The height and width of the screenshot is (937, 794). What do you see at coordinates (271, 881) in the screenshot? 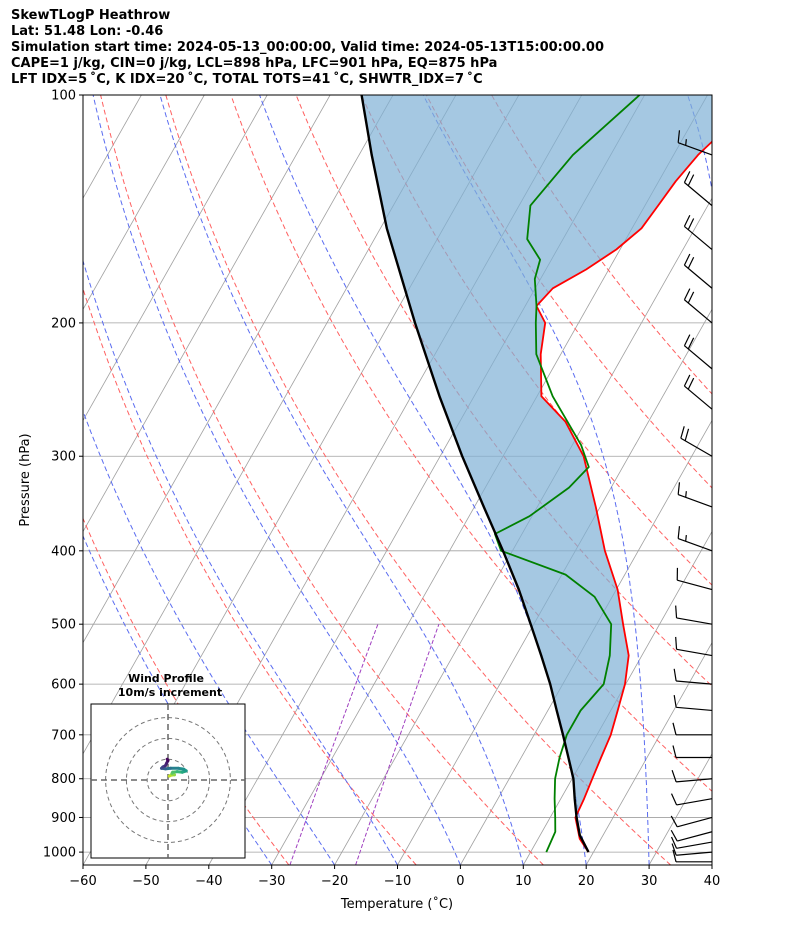
I see `x-tick-label: −30` at bounding box center [271, 881].